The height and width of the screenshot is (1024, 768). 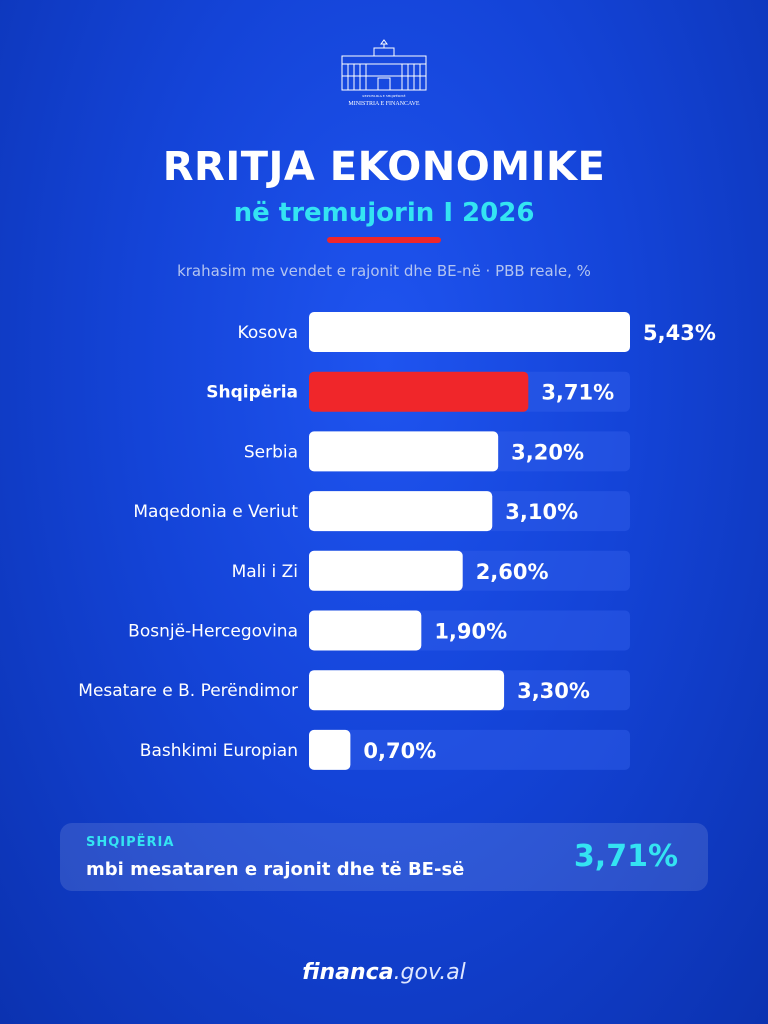 I want to click on category-label: Bashkimi Europian, so click(x=219, y=751).